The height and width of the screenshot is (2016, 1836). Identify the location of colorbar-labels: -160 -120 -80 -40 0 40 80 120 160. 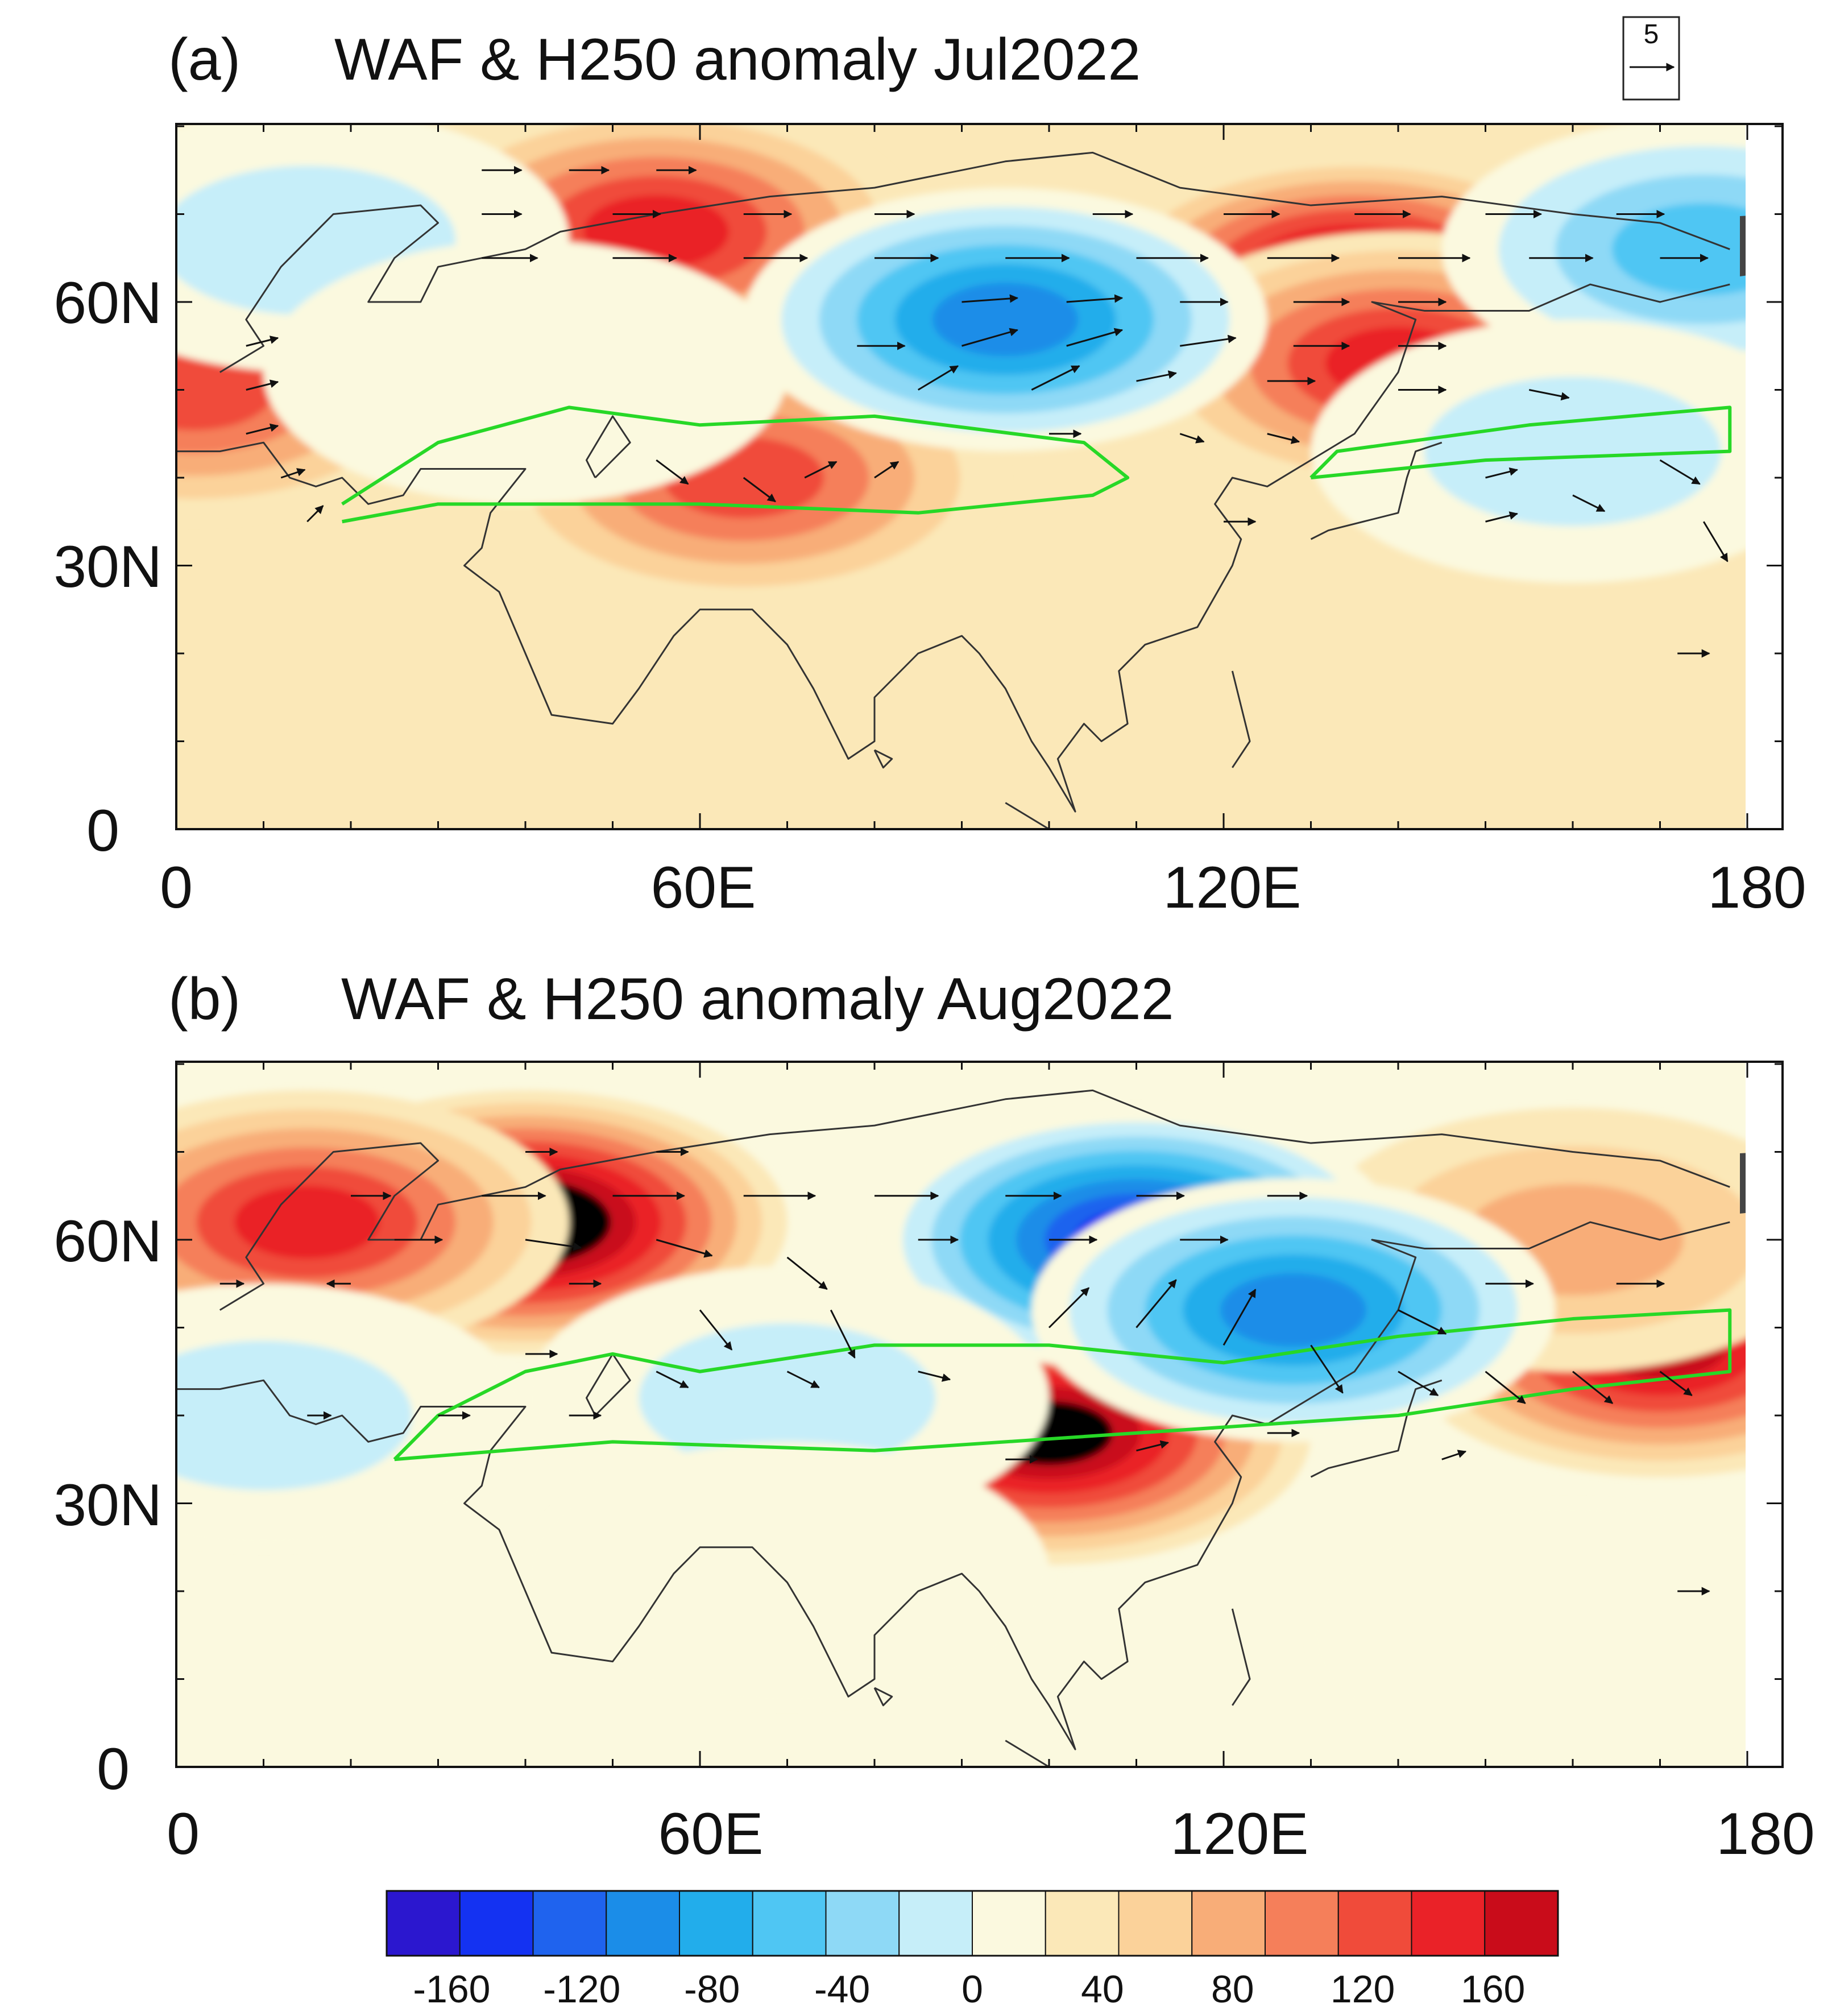
(969, 1989).